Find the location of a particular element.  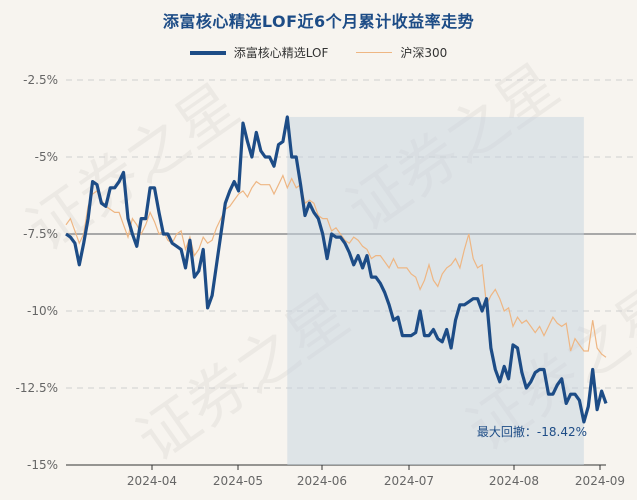

y-tick-label: -7.5% is located at coordinates (40, 234).